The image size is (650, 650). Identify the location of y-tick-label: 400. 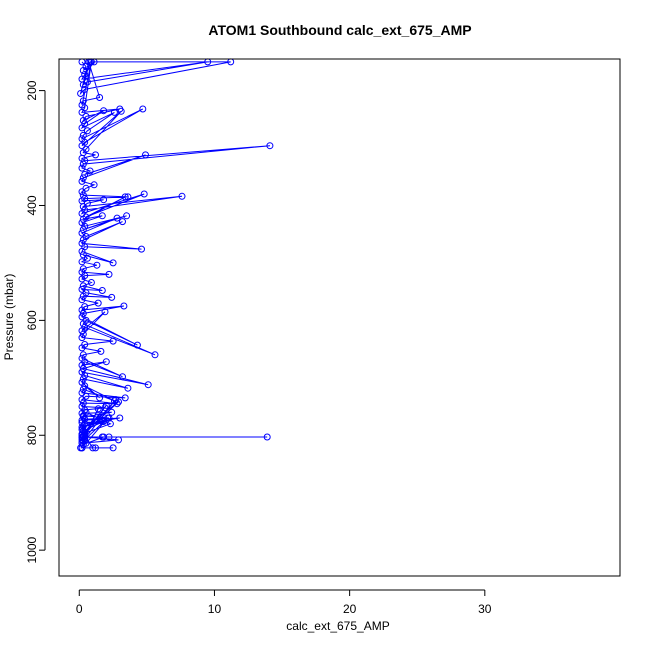
(32, 205).